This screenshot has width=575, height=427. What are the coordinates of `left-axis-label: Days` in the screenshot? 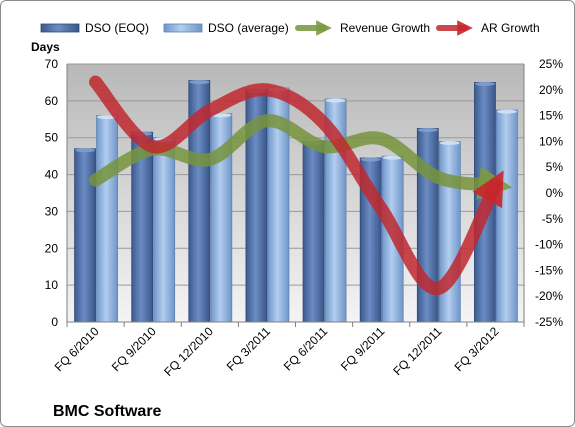 It's located at (45, 47).